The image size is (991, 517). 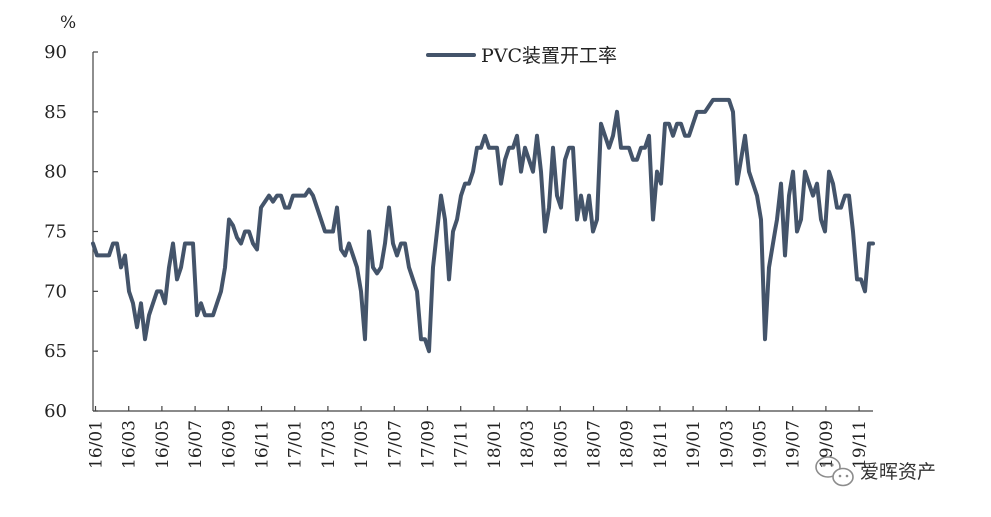 What do you see at coordinates (71, 232) in the screenshot?
I see `y-axis: 60 65 70 75 80 85 90` at bounding box center [71, 232].